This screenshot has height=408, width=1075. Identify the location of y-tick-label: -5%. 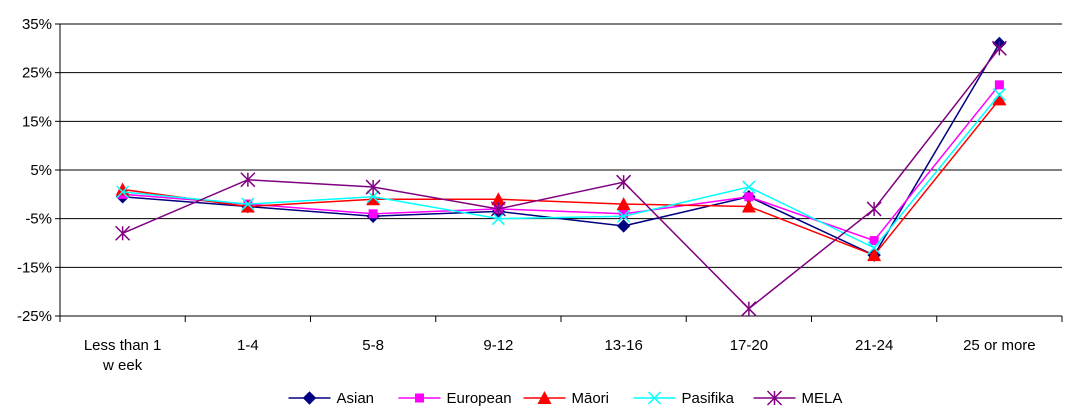
(38, 219).